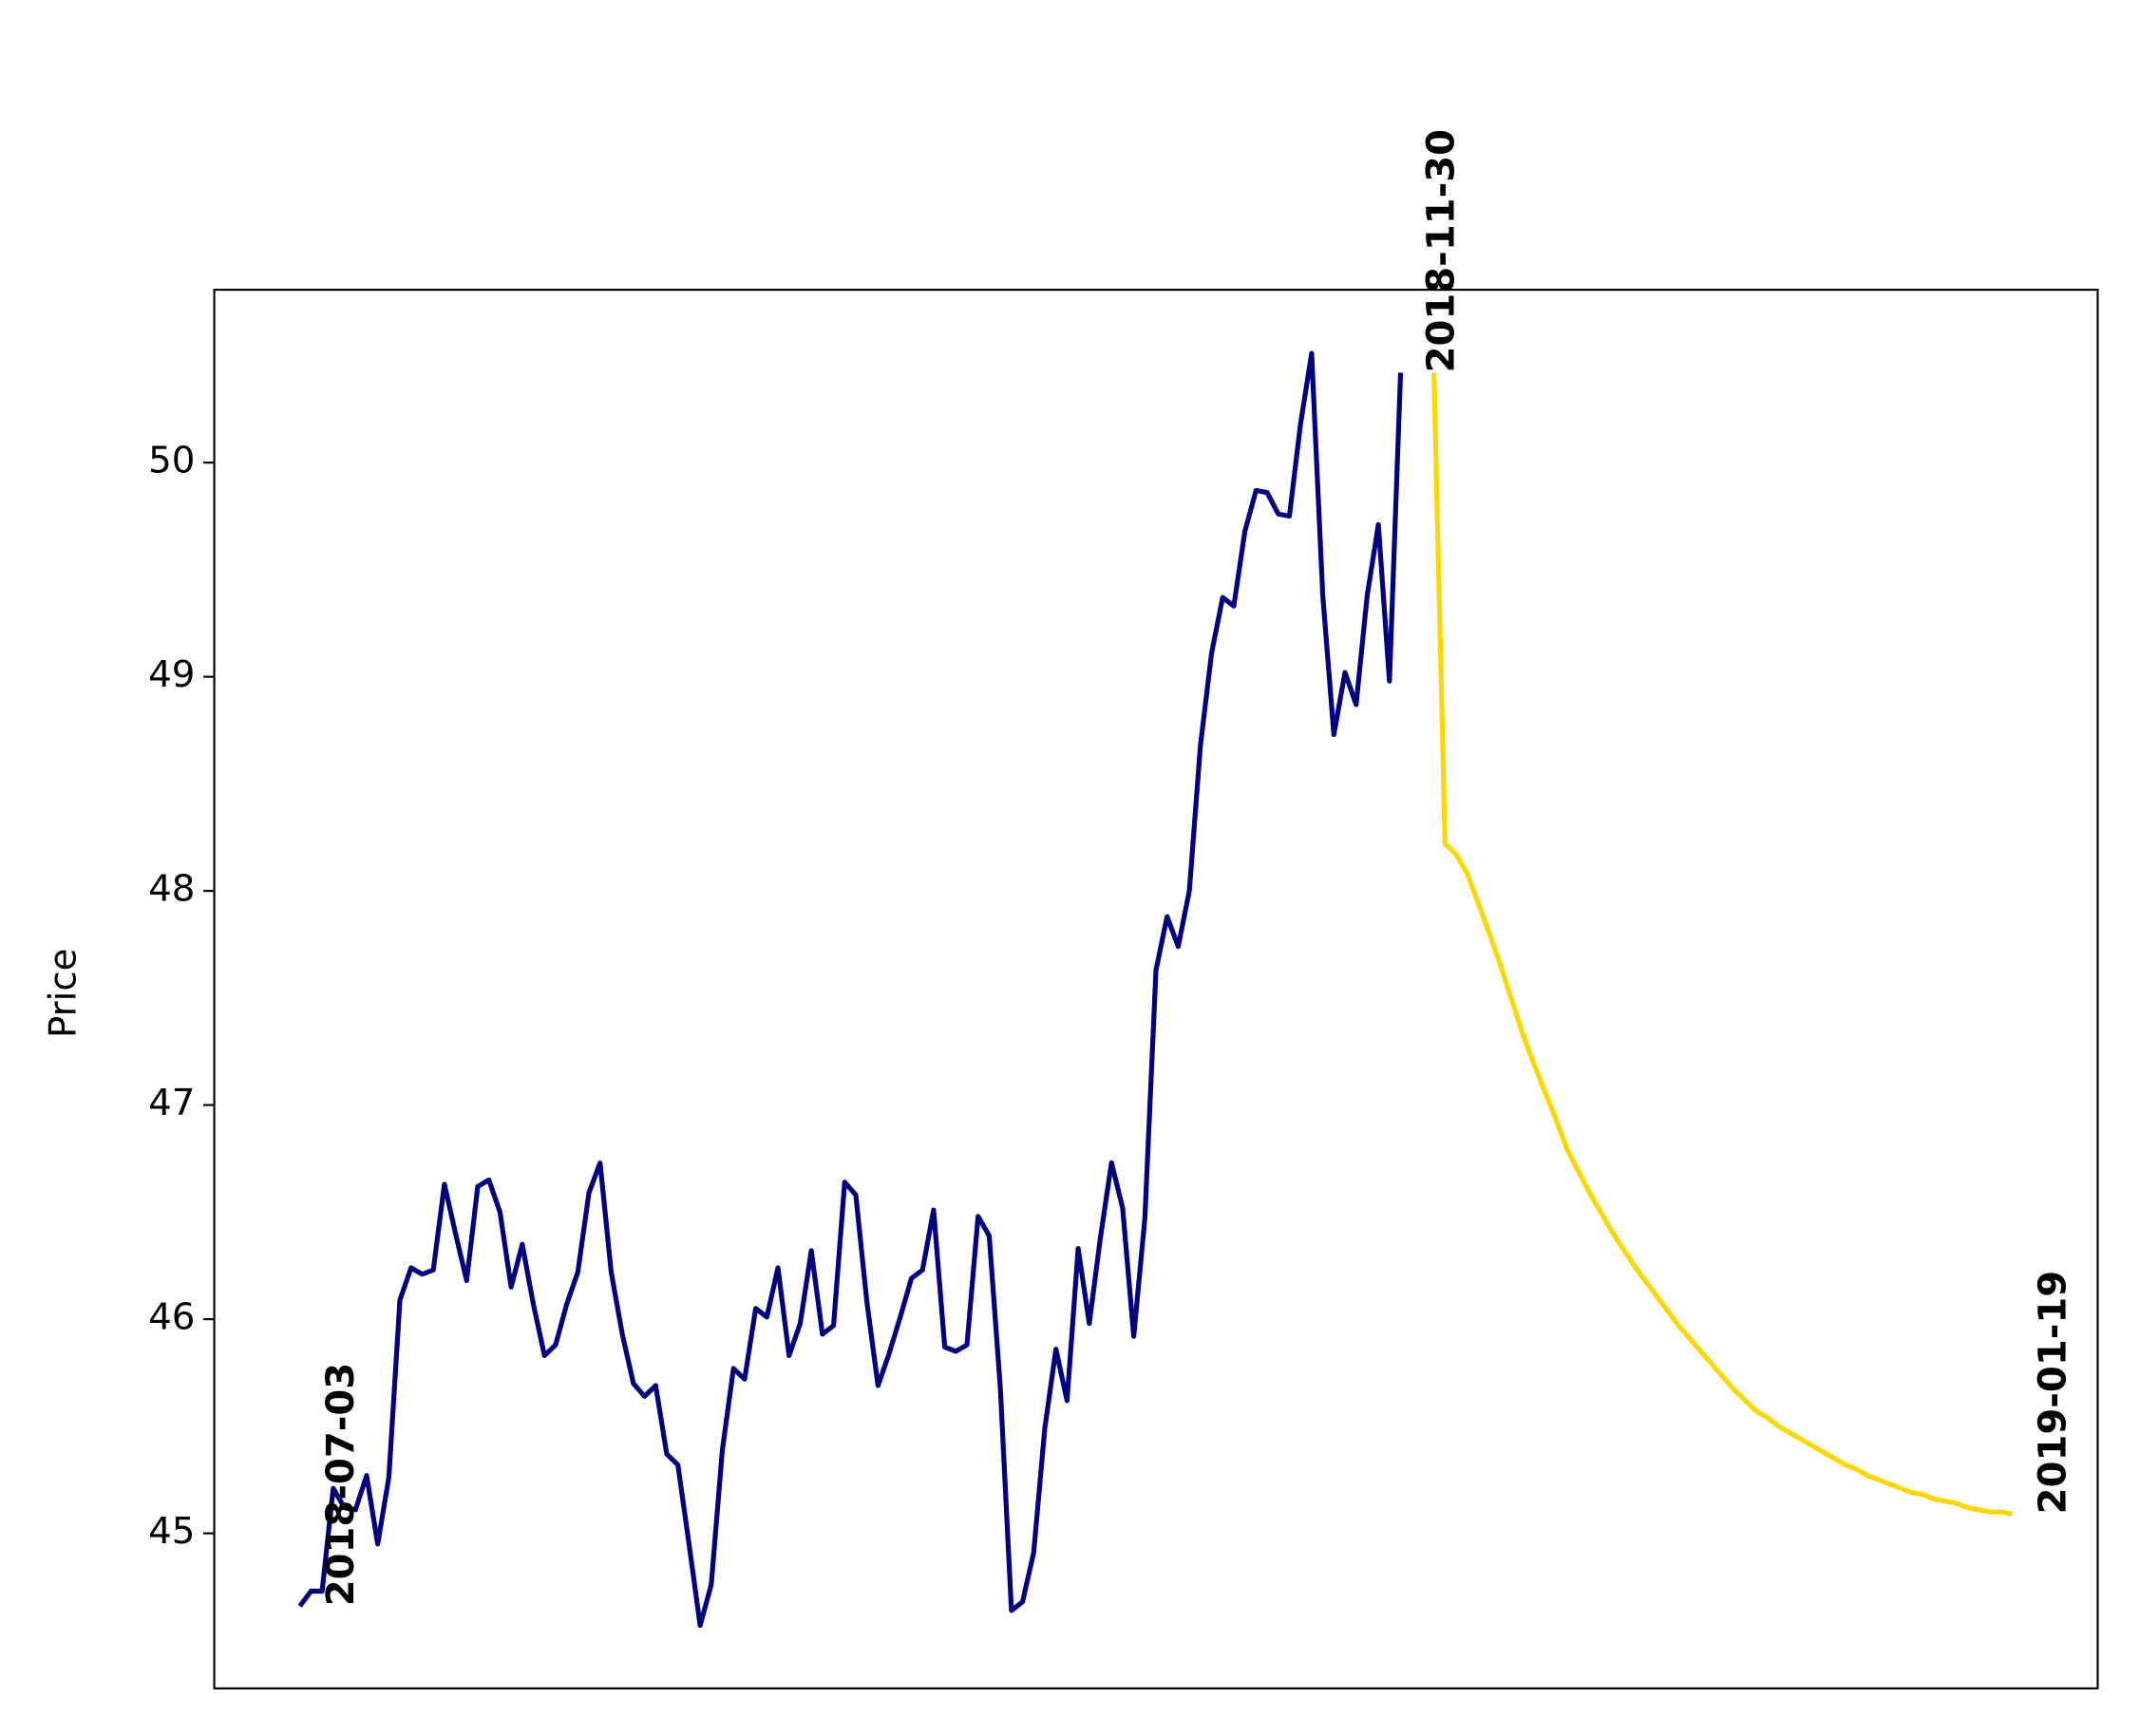  I want to click on y-tick-label: 48, so click(172, 889).